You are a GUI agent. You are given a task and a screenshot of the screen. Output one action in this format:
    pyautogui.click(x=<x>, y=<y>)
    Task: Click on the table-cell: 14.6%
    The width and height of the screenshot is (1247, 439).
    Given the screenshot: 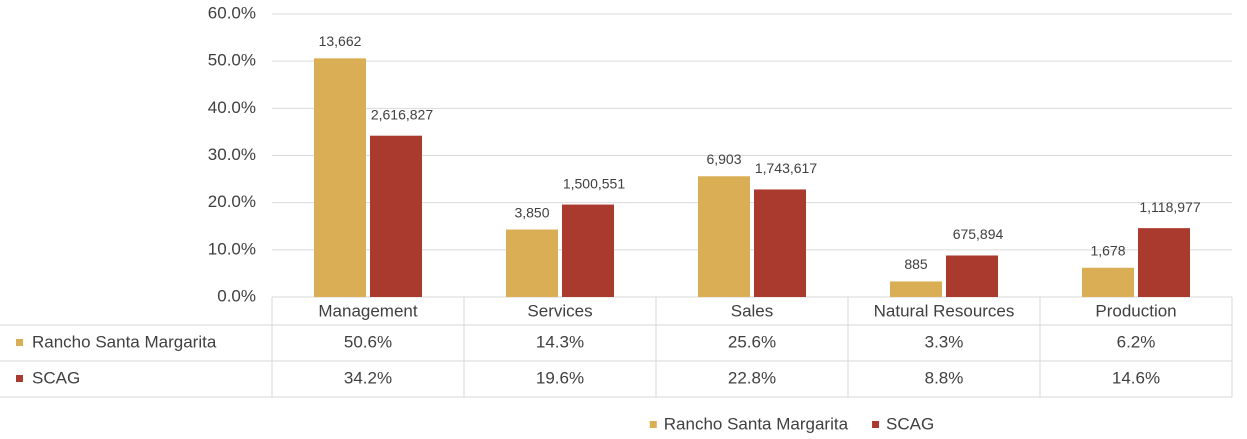 What is the action you would take?
    pyautogui.click(x=1136, y=377)
    